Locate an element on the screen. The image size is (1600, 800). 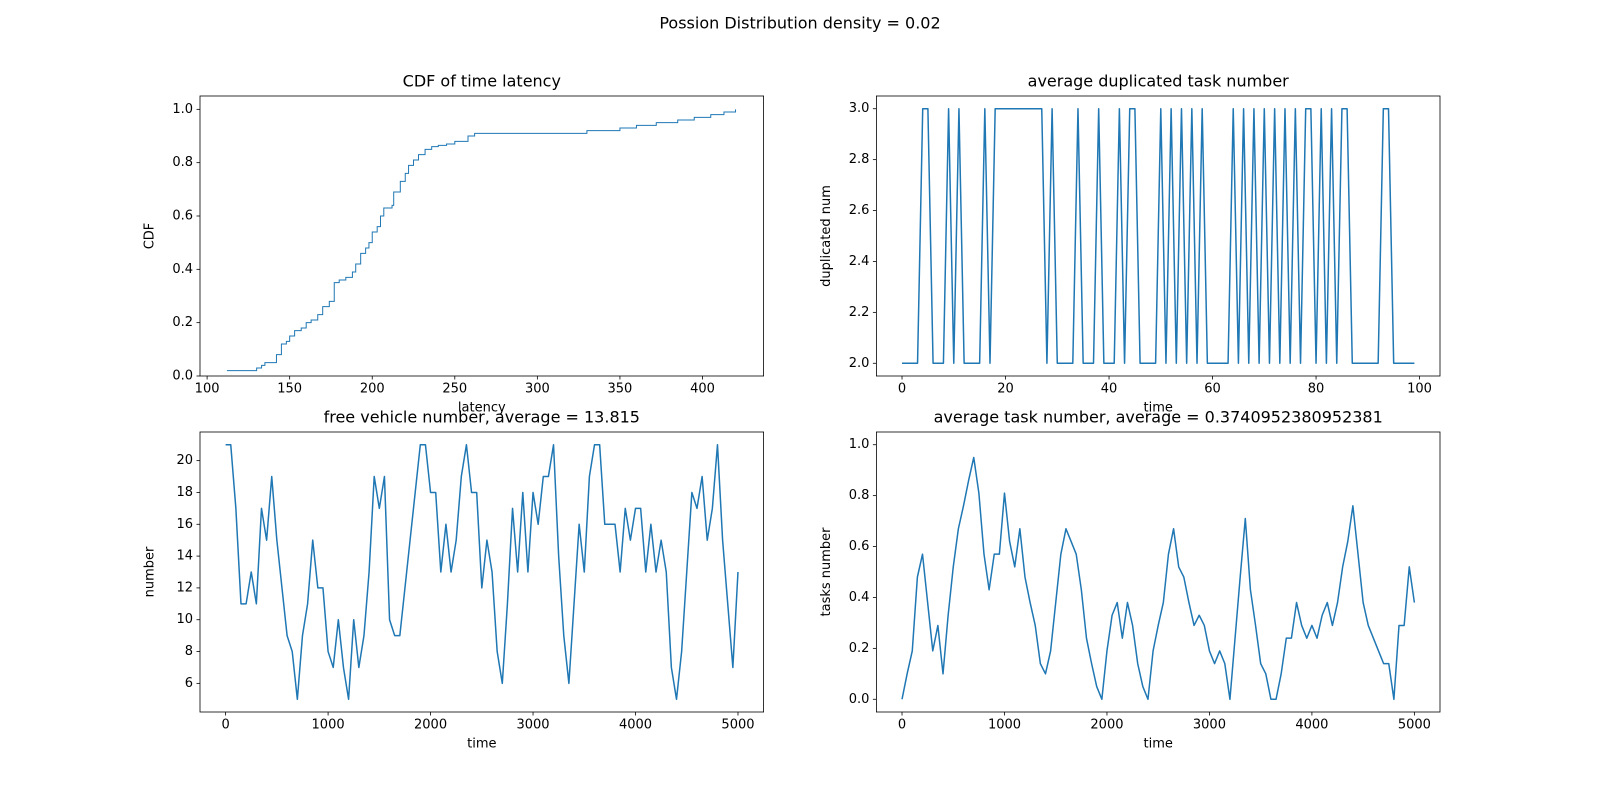
y-tick-label: 20 is located at coordinates (184, 460).